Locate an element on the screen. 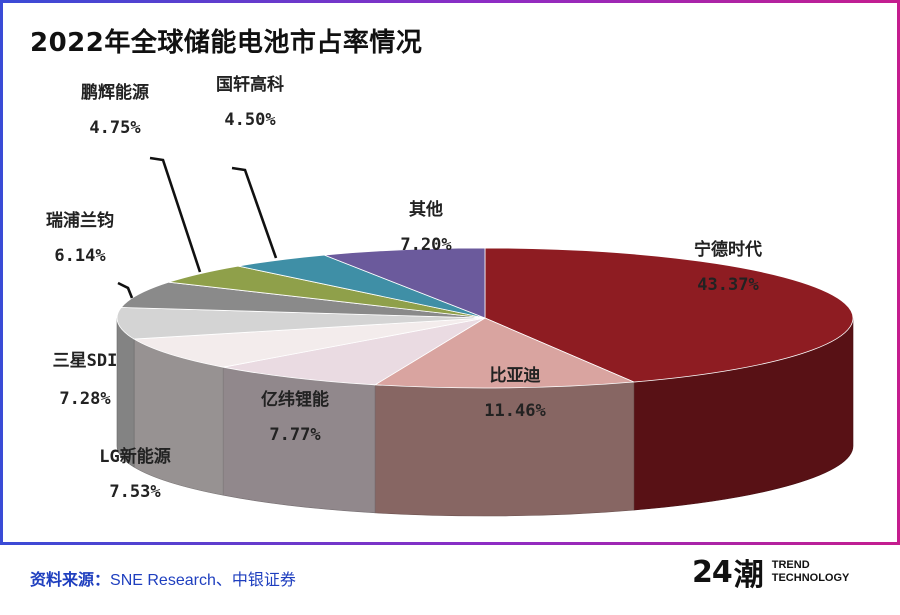  slice-name-2: 比亚迪 is located at coordinates (515, 375).